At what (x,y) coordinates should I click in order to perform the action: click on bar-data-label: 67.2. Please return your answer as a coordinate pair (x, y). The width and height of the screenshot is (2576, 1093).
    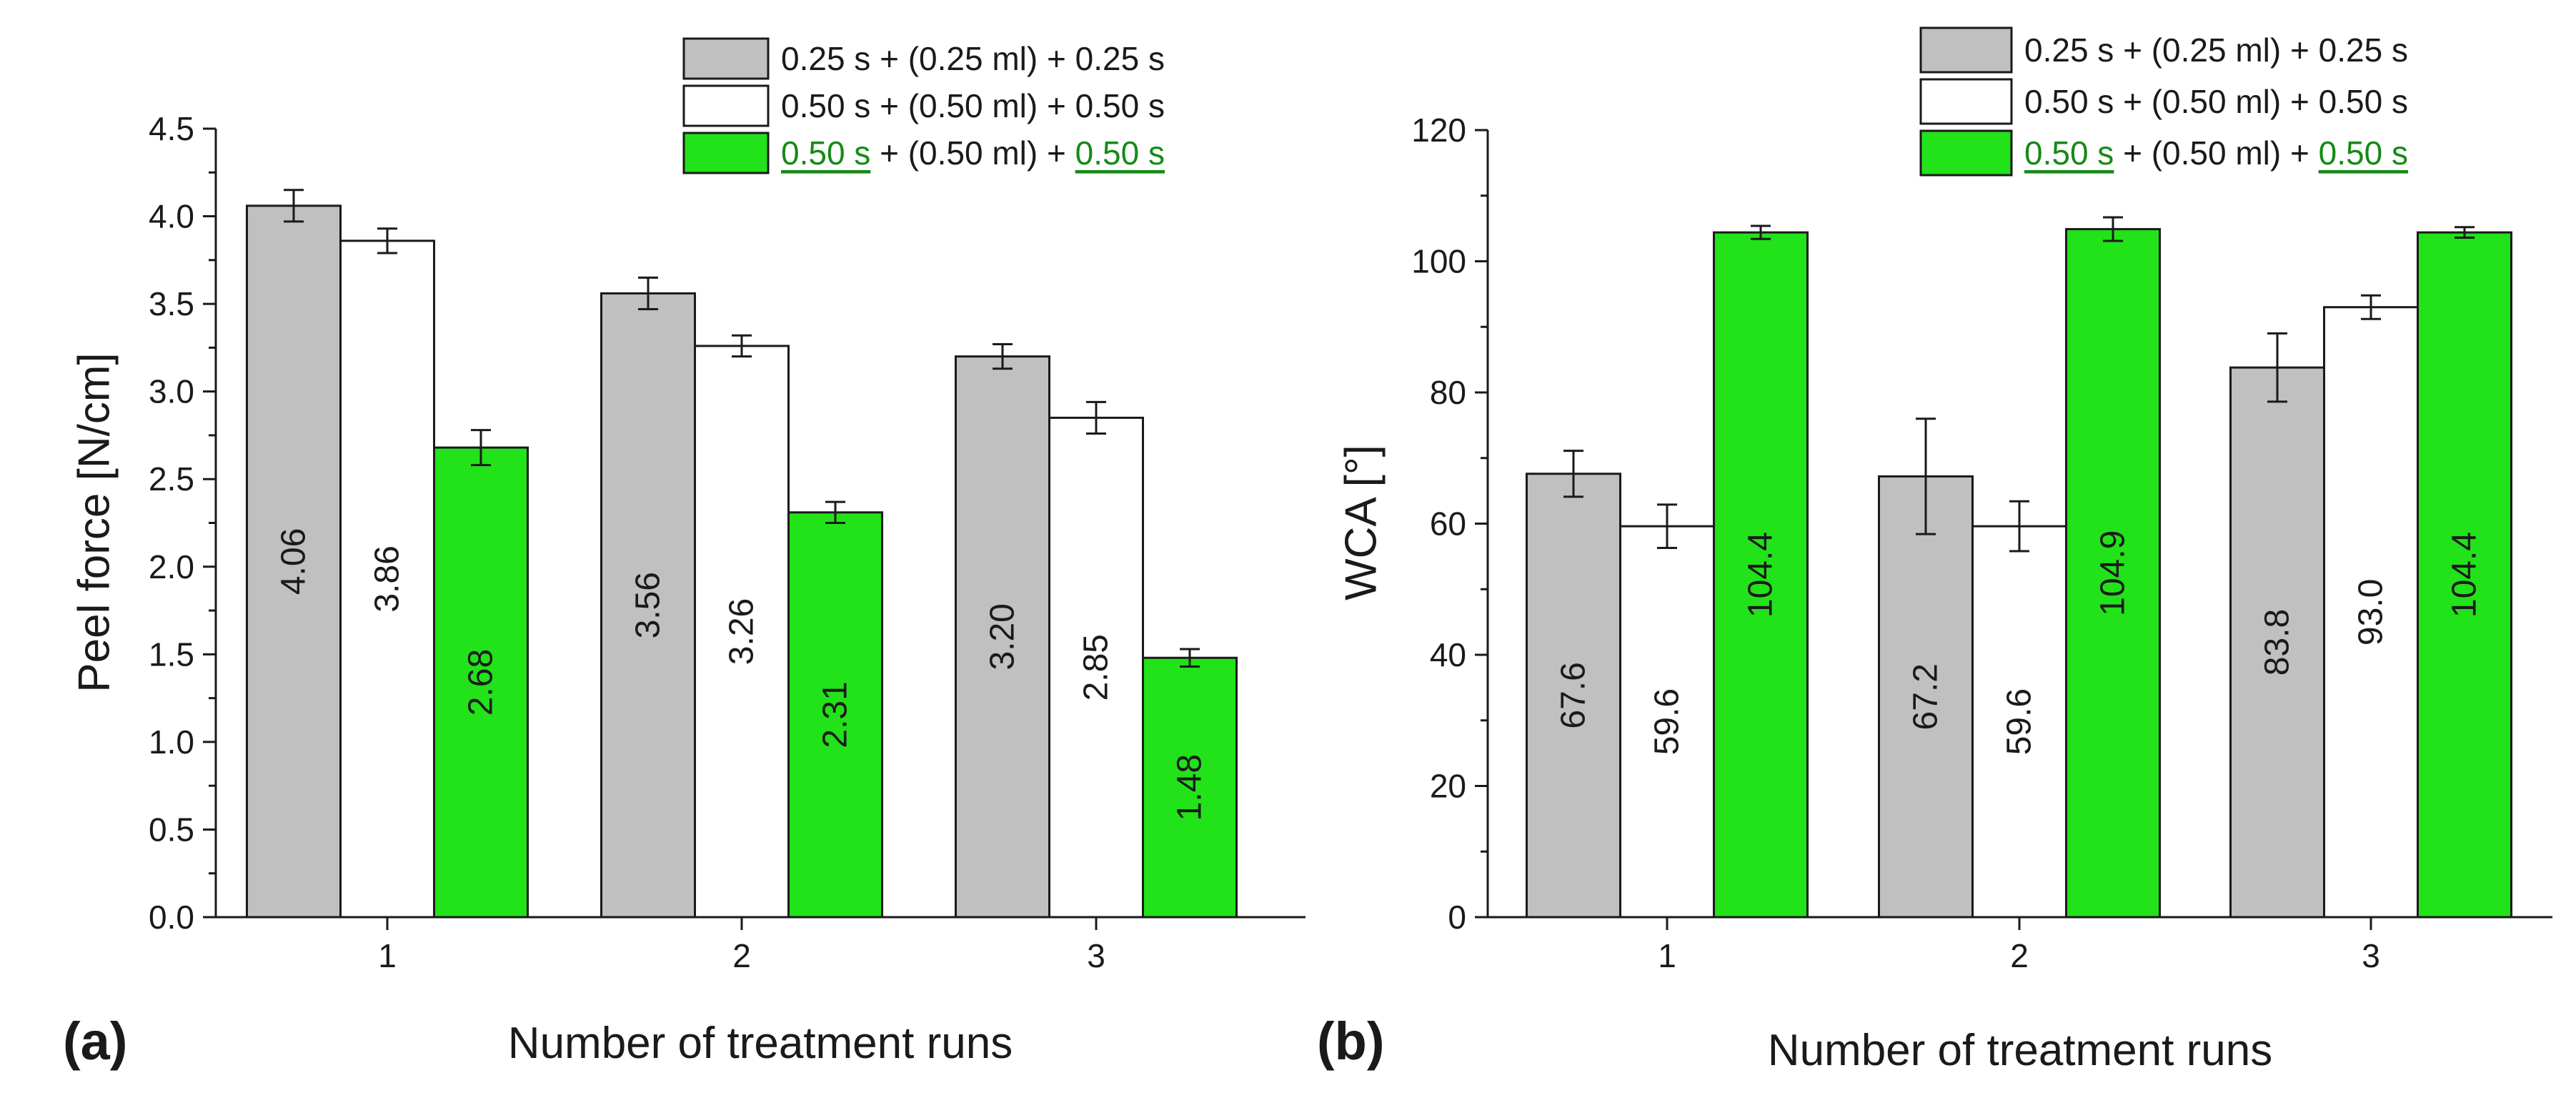
    Looking at the image, I should click on (1926, 696).